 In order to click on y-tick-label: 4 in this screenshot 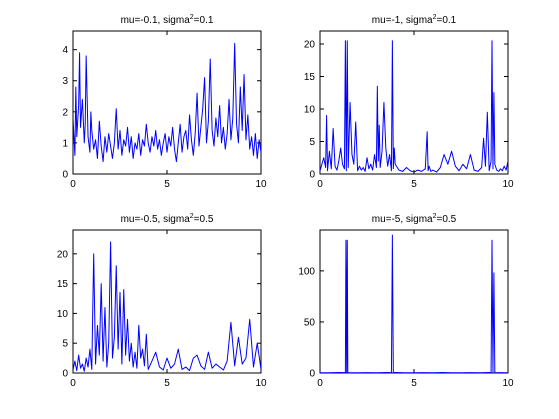, I will do `click(65, 50)`.